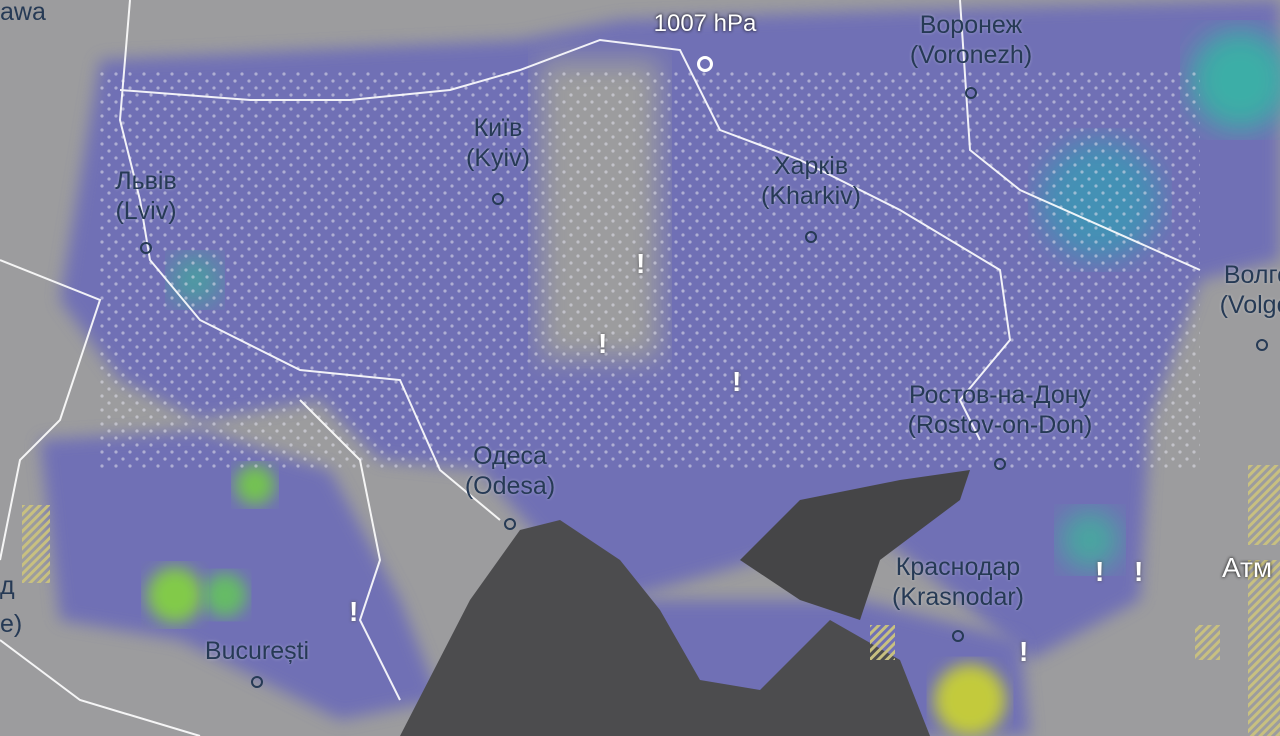 The height and width of the screenshot is (736, 1280). Describe the element at coordinates (811, 237) in the screenshot. I see `city-marker-kharkiv` at that location.